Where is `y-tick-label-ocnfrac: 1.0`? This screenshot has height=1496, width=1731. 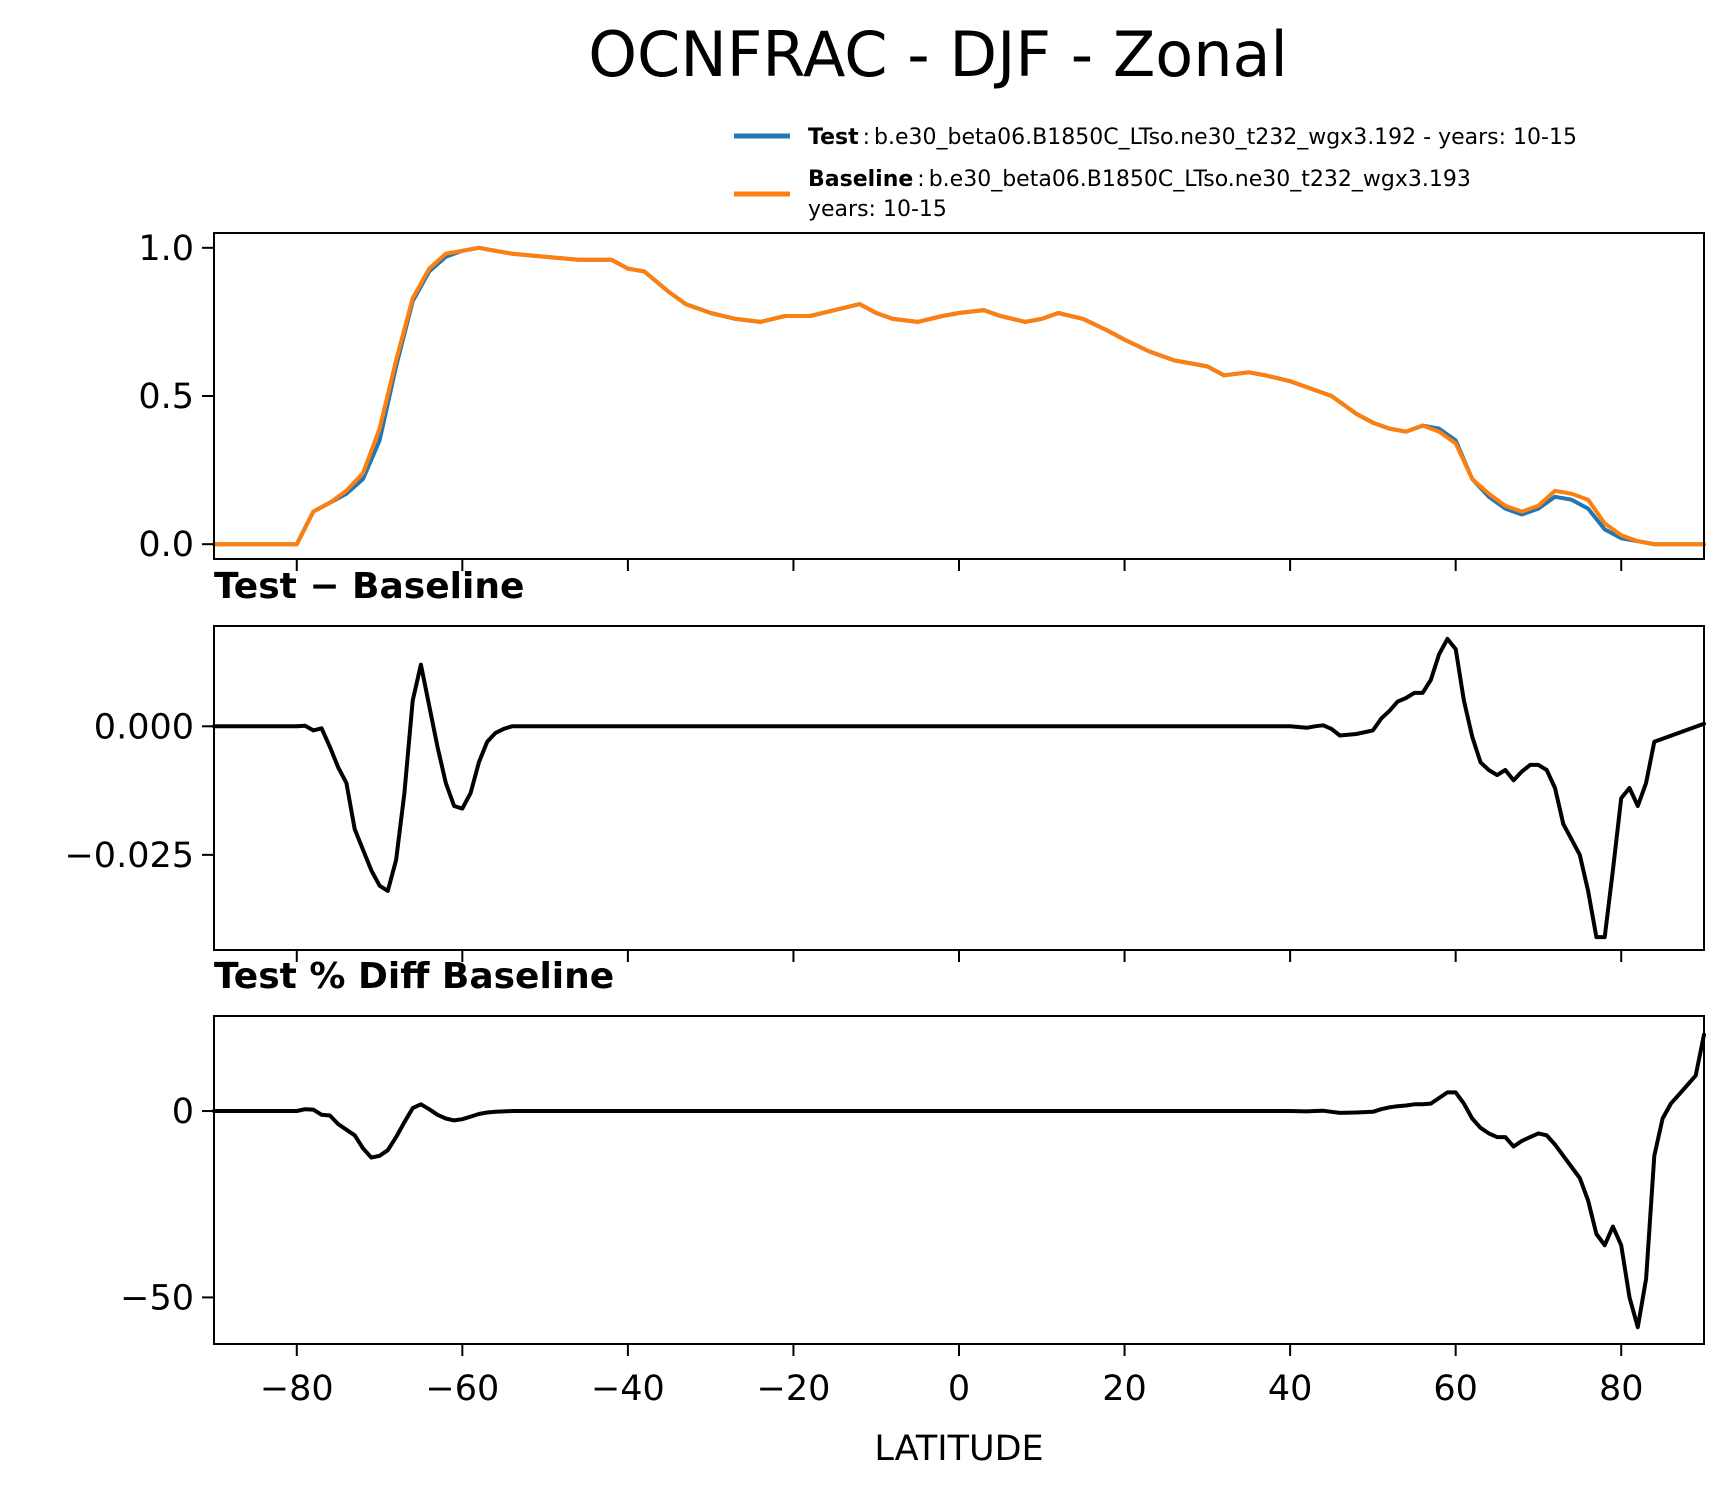
y-tick-label-ocnfrac: 1.0 is located at coordinates (166, 249).